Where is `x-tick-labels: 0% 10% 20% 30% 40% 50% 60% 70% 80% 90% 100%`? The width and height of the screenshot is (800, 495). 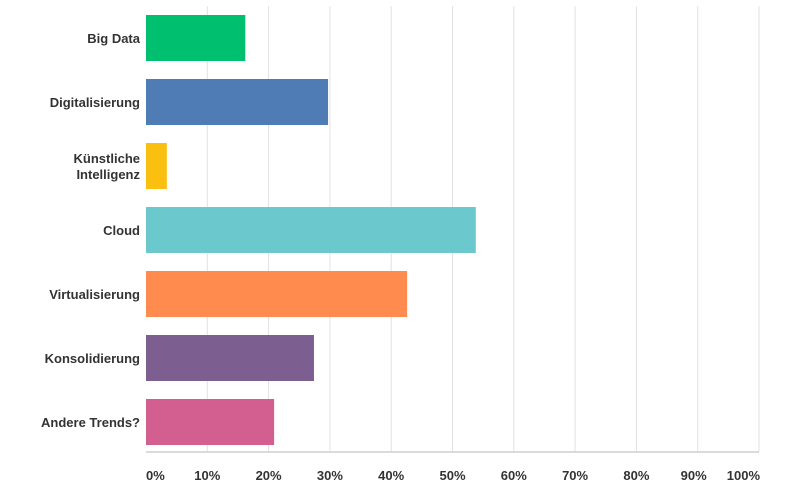 x-tick-labels: 0% 10% 20% 30% 40% 50% 60% 70% 80% 90% 100% is located at coordinates (453, 475).